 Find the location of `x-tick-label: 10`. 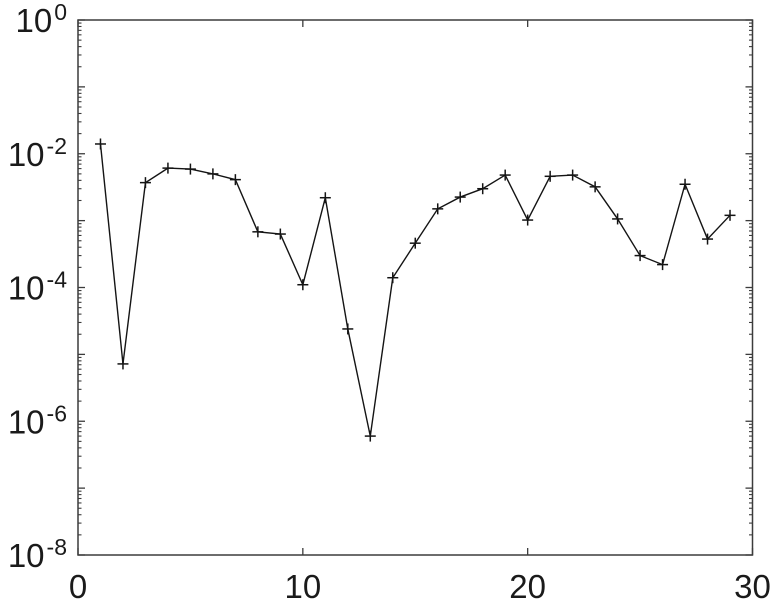

x-tick-label: 10 is located at coordinates (302, 584).